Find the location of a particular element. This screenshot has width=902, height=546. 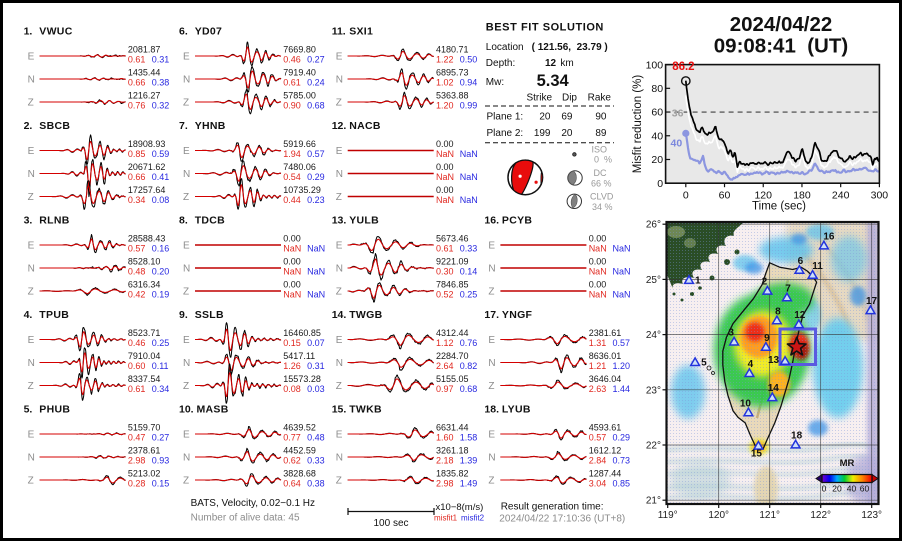

svg-text: YHNB is located at coordinates (210, 126).